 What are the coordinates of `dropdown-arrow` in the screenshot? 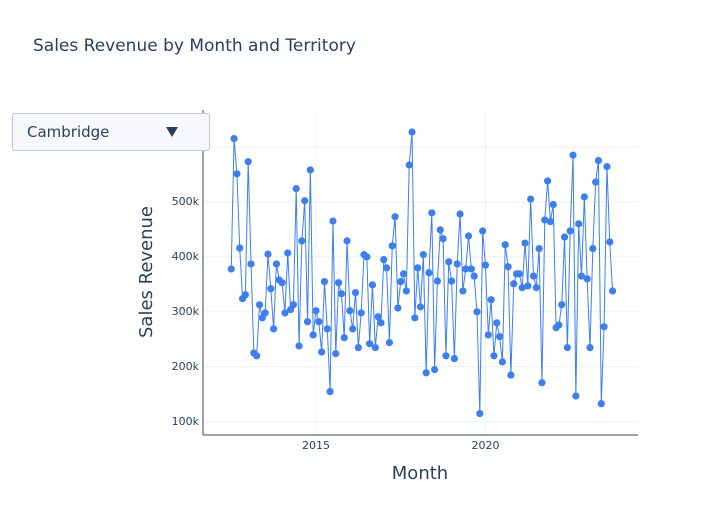 It's located at (172, 132).